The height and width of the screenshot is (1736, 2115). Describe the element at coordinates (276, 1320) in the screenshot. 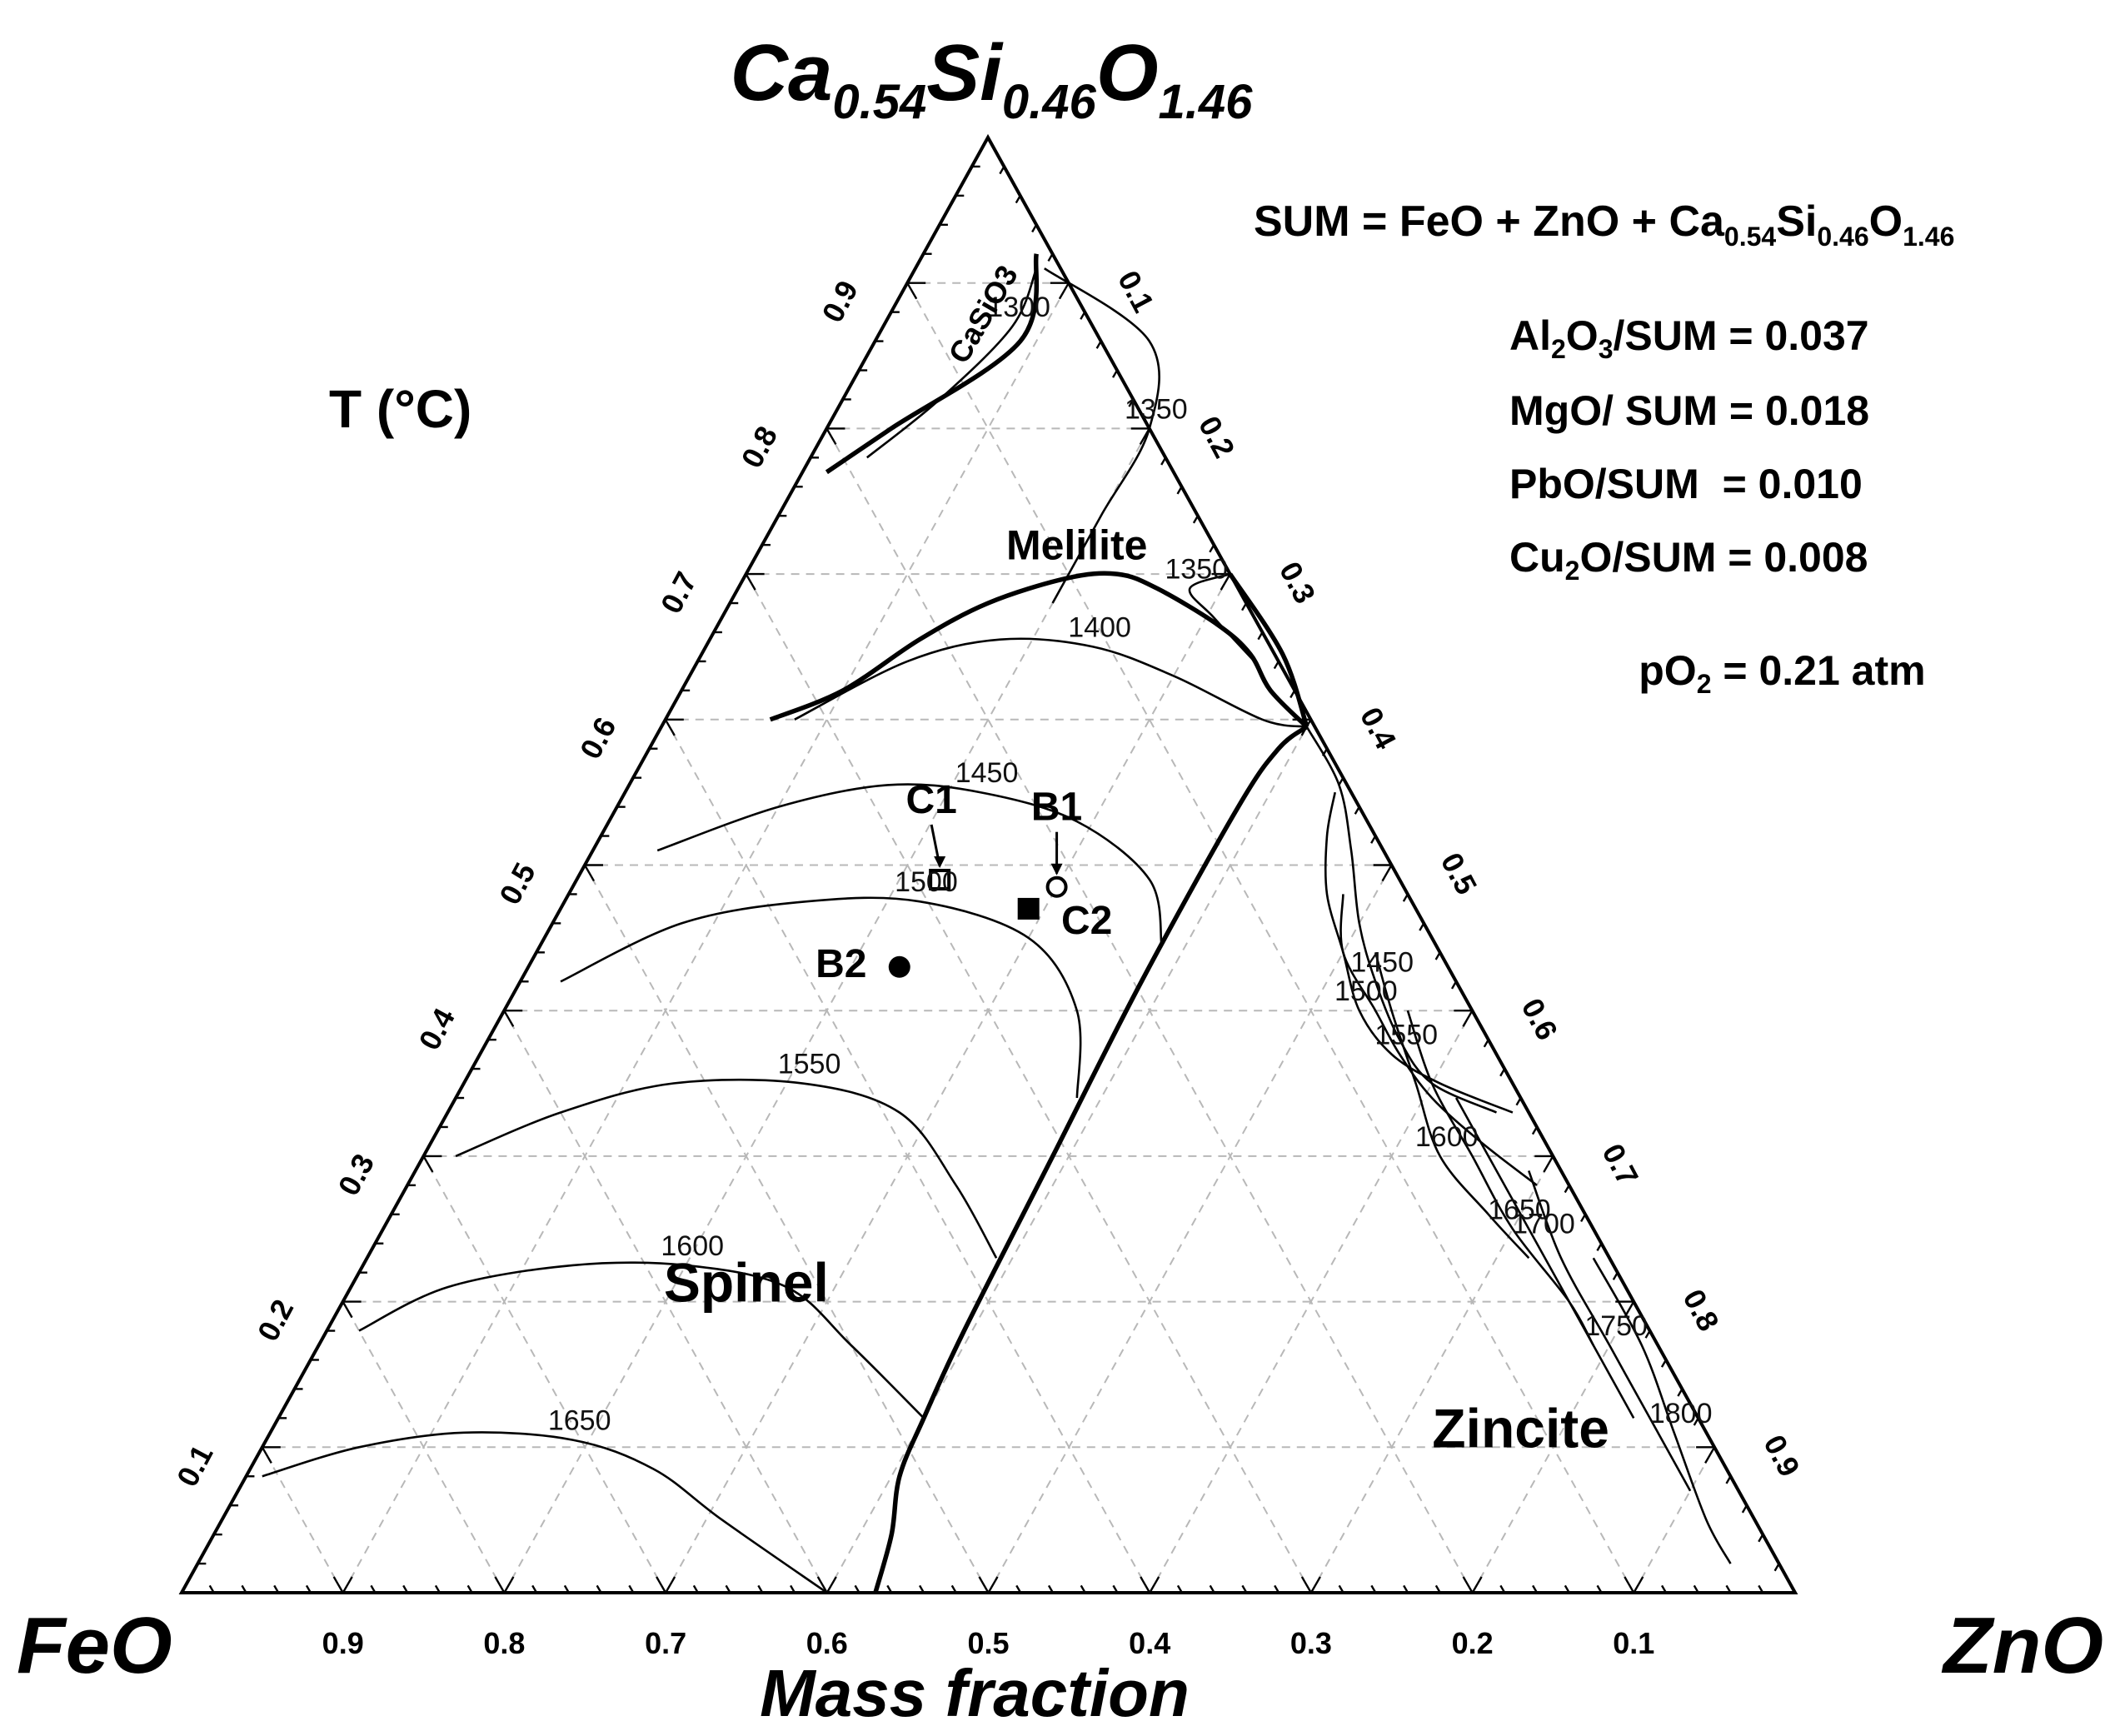

I see `left-tick-label: 0.2` at that location.